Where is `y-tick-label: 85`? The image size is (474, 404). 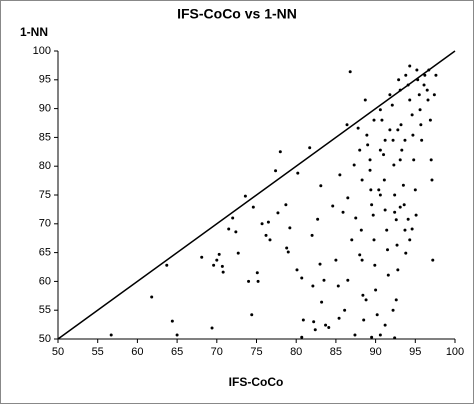 y-tick-label: 85 is located at coordinates (45, 137).